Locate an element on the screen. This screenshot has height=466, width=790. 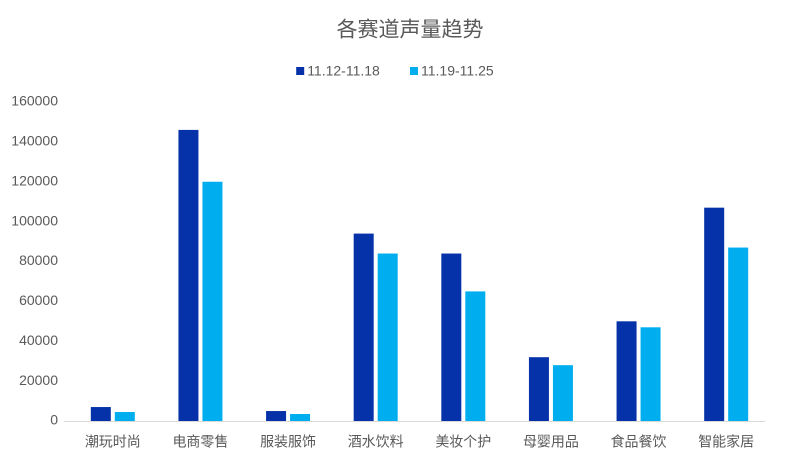
y-tick-label: 20000 is located at coordinates (38, 380).